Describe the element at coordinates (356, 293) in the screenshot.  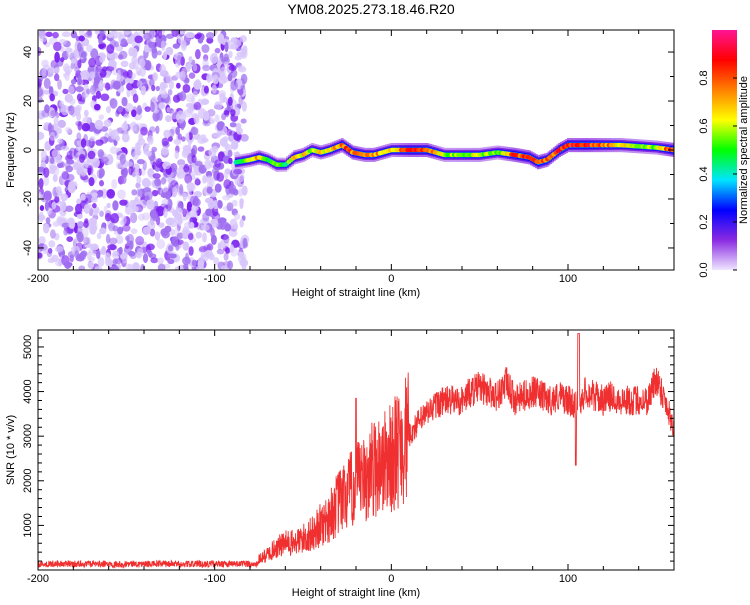
I see `top-xlabel: Height of straight line (km)` at that location.